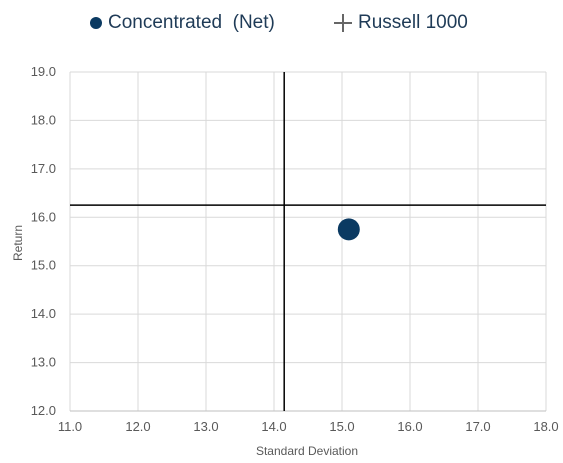  I want to click on x-tick-labels: 11.0 12.0 13.0 14.0 15.0 16.0 17.0 18.0, so click(308, 426).